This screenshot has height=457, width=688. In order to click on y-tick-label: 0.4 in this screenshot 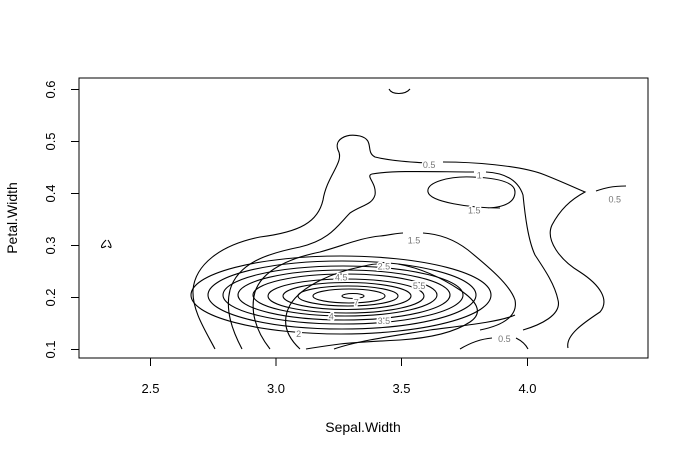, I will do `click(50, 193)`.